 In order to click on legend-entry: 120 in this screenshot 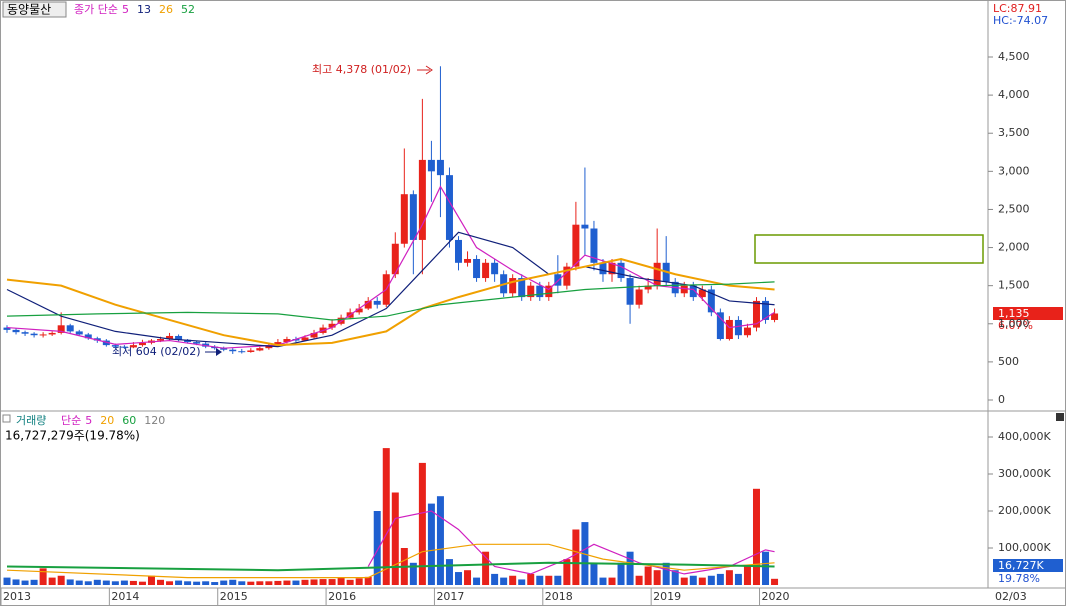, I will do `click(154, 420)`.